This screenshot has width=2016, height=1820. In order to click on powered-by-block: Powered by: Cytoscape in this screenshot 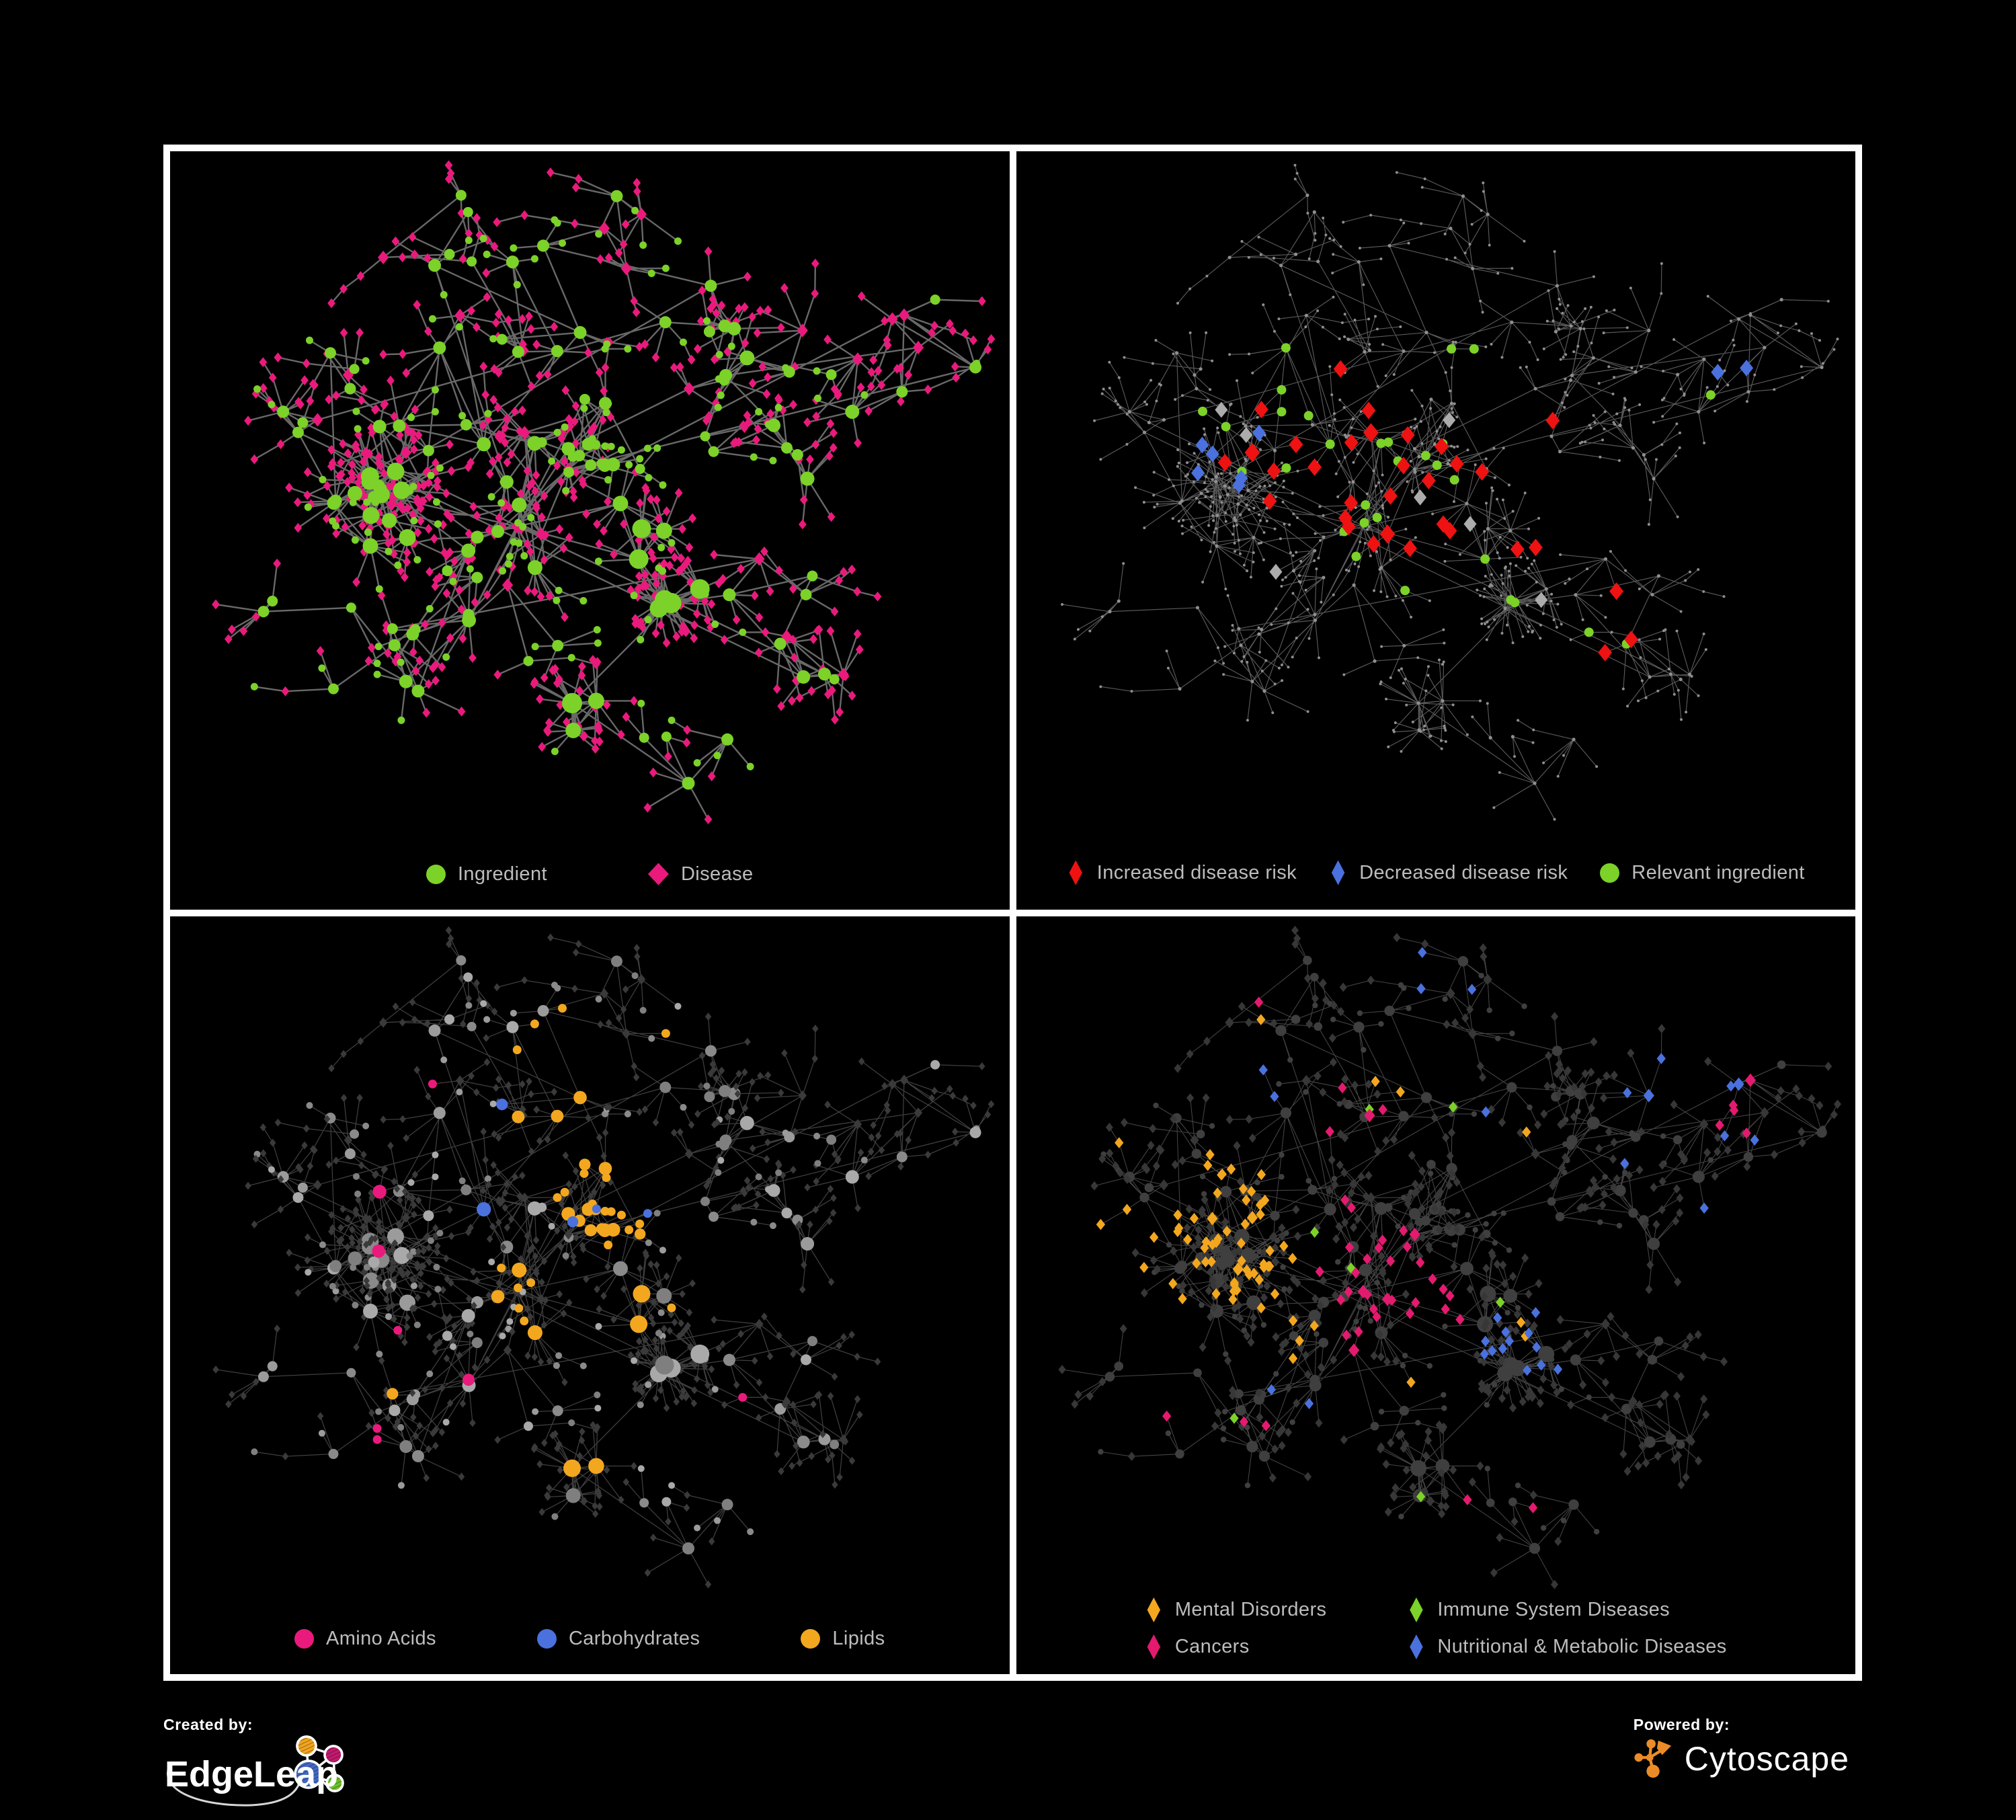, I will do `click(1741, 1748)`.